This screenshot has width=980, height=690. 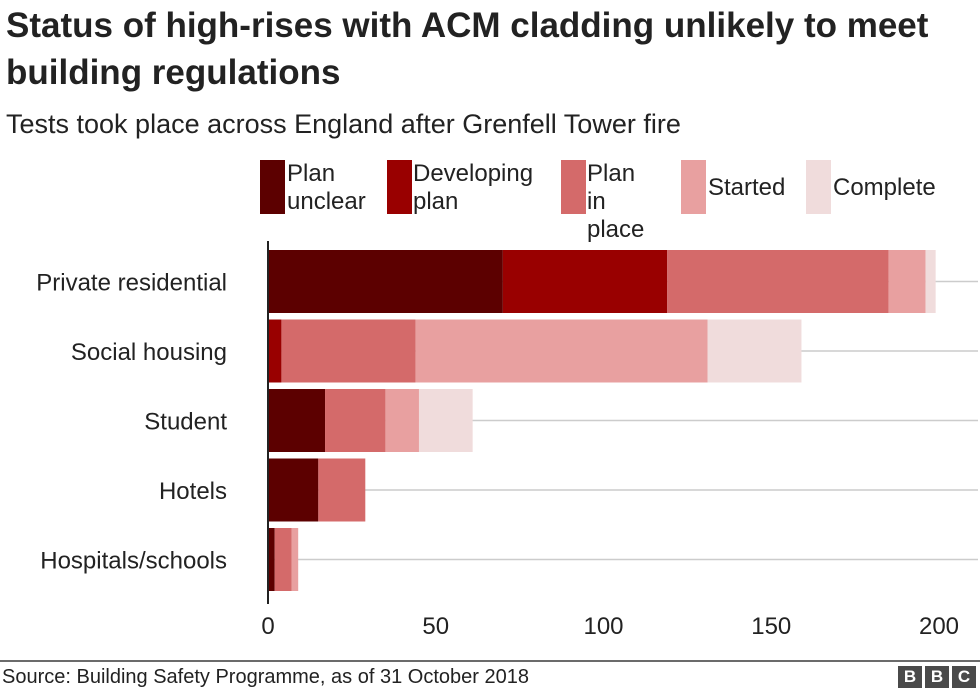 What do you see at coordinates (326, 187) in the screenshot?
I see `legend-label: Plan unclear` at bounding box center [326, 187].